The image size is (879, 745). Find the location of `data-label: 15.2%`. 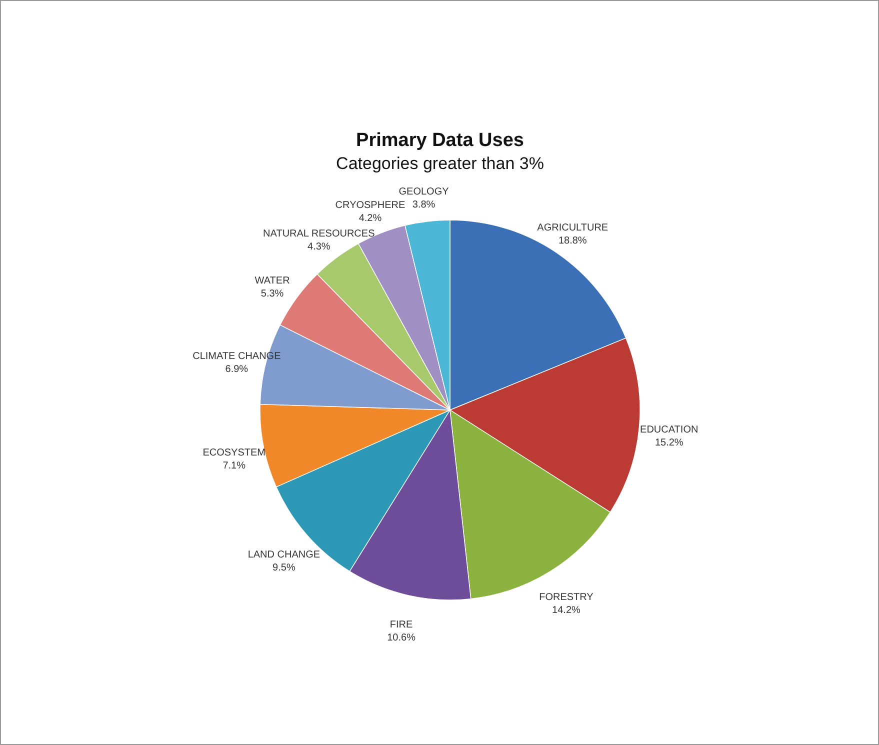

data-label: 15.2% is located at coordinates (669, 443).